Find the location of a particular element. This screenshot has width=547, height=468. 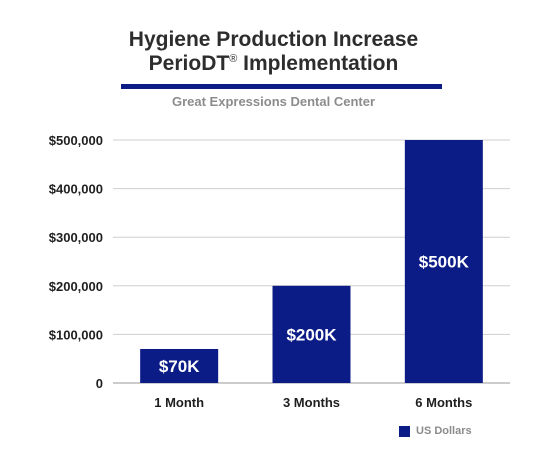

title-rest: Implementation is located at coordinates (318, 63).